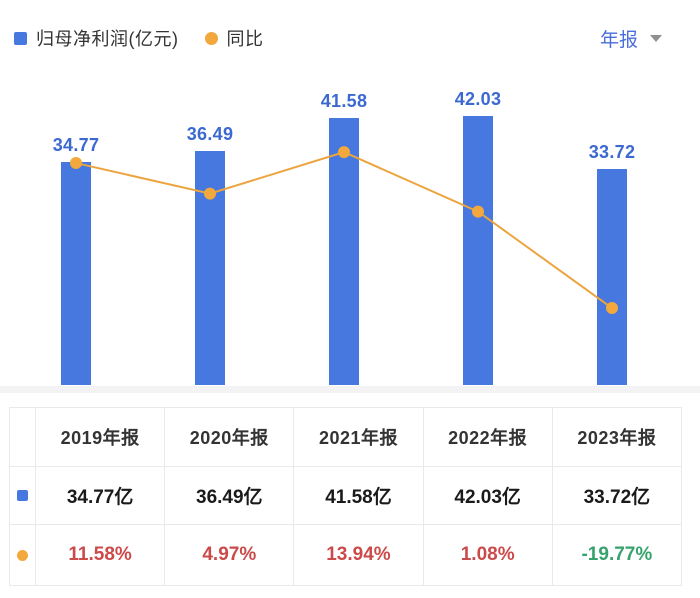 The image size is (700, 598). I want to click on bar-series-swatch-icon, so click(20, 38).